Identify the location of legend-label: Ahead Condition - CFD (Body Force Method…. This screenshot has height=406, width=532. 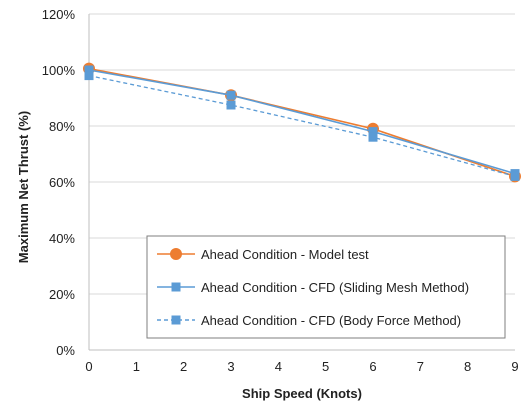
(331, 320).